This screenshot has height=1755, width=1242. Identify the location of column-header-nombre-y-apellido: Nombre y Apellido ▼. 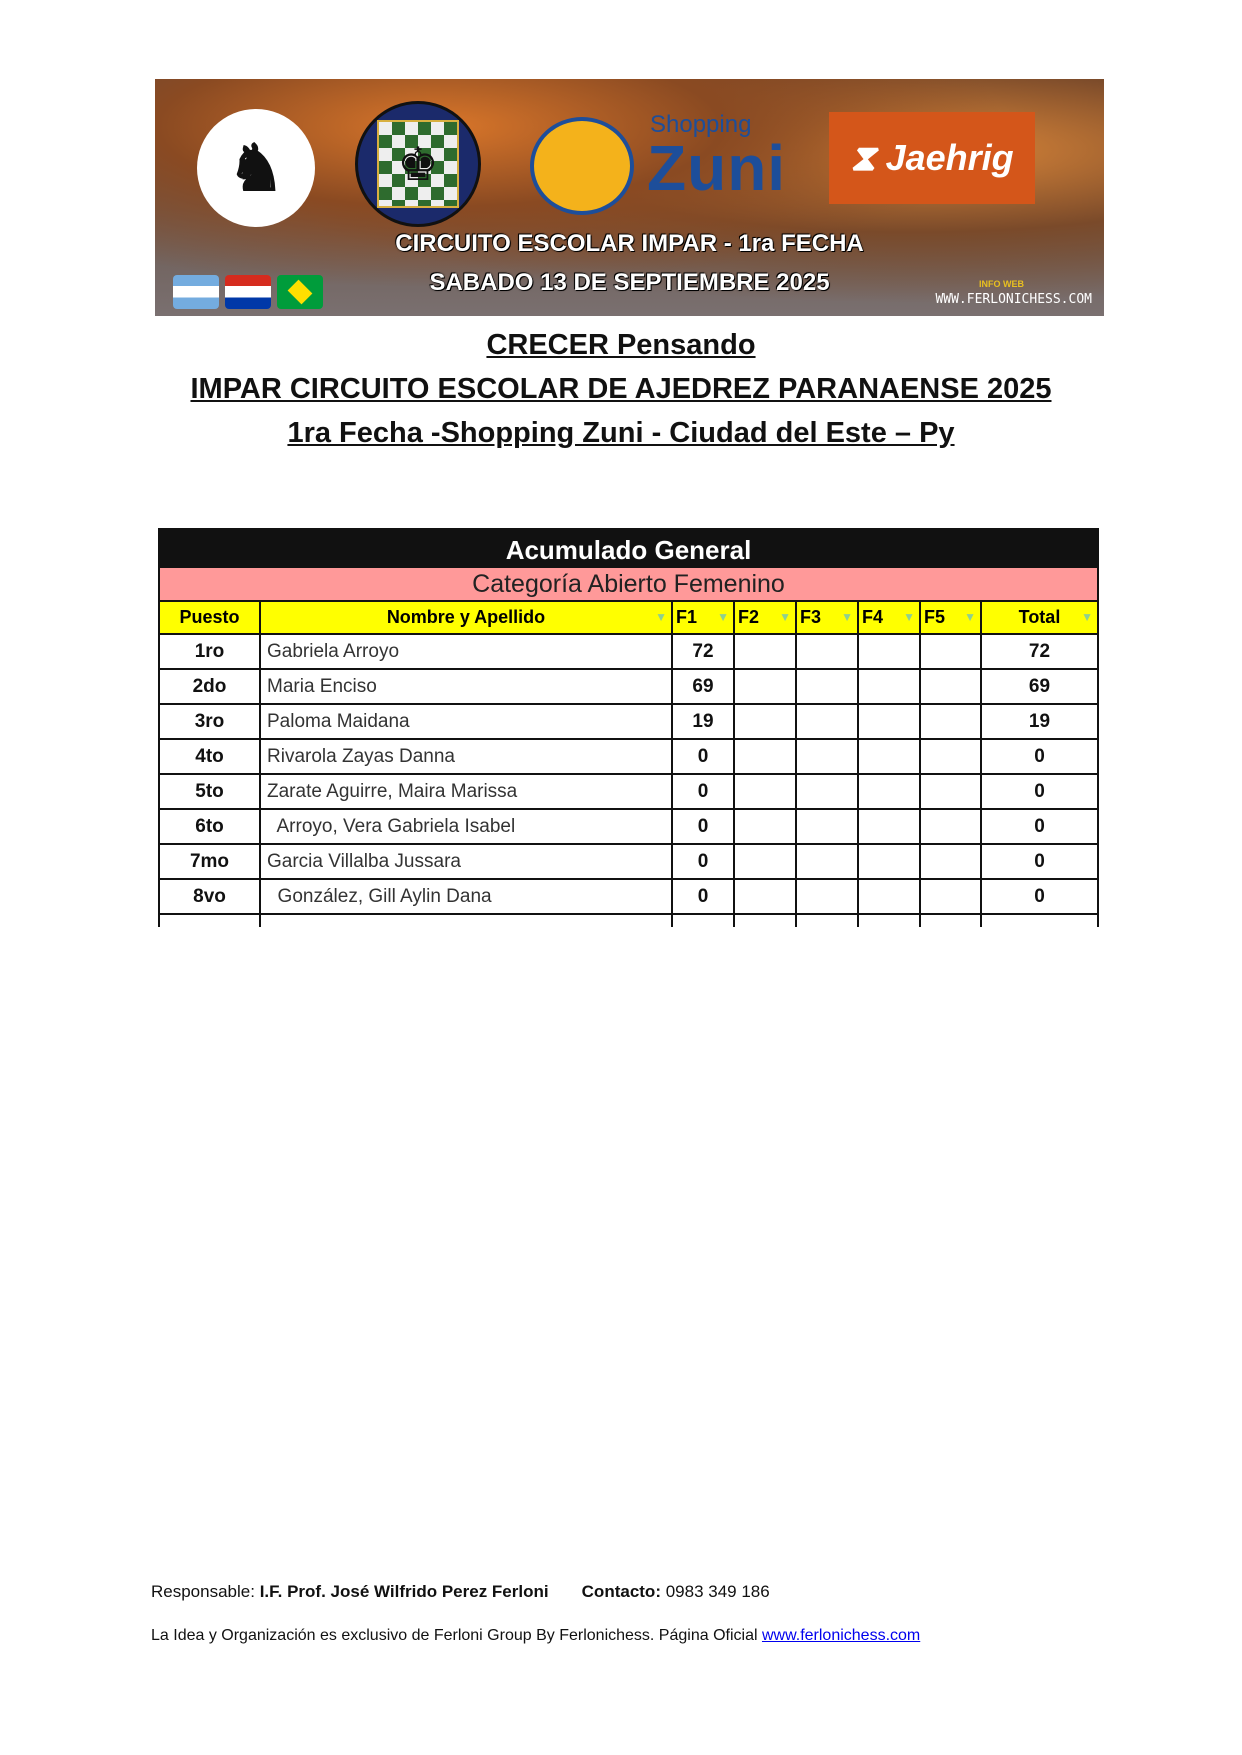
(466, 617).